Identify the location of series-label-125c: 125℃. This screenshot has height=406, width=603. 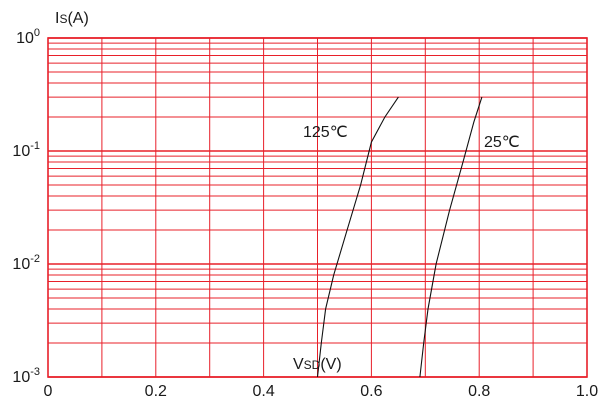
(325, 132).